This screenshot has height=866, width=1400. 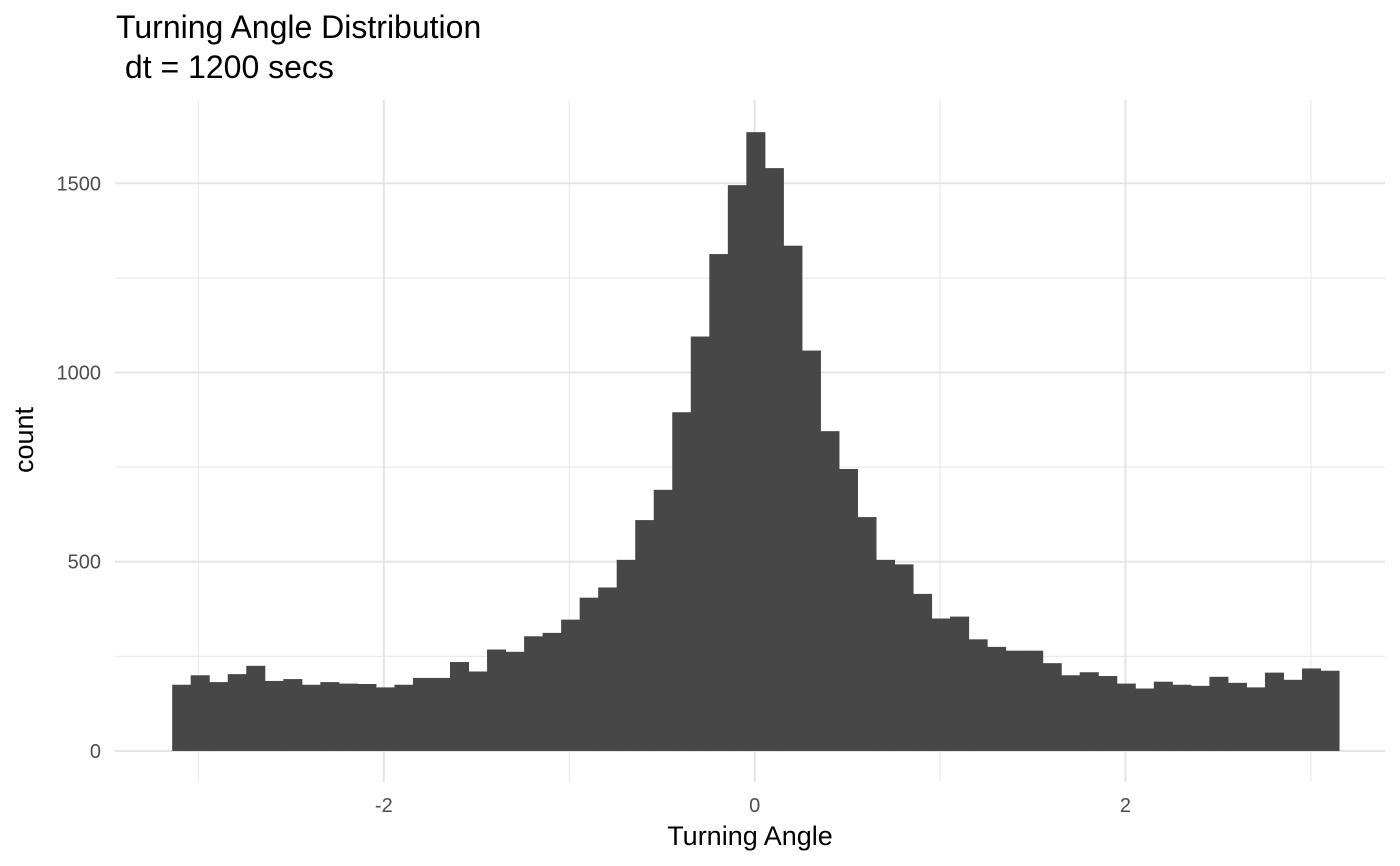 I want to click on x-tick-label: -2, so click(x=384, y=806).